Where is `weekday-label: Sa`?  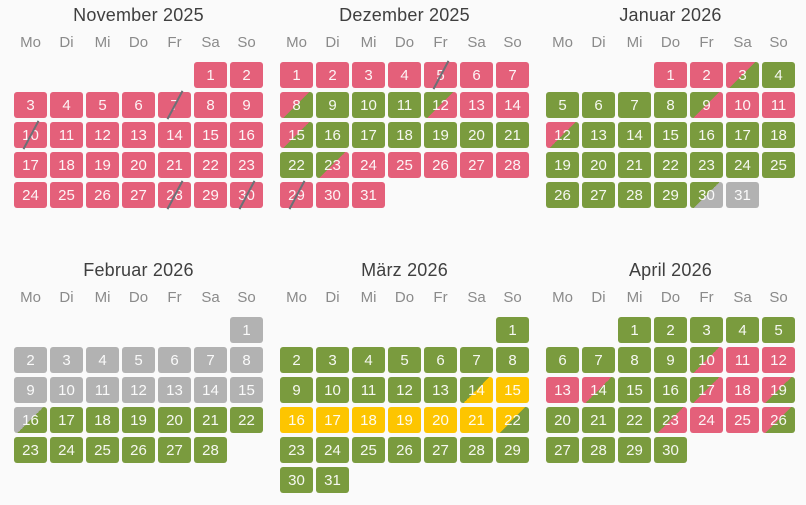
weekday-label: Sa is located at coordinates (476, 297).